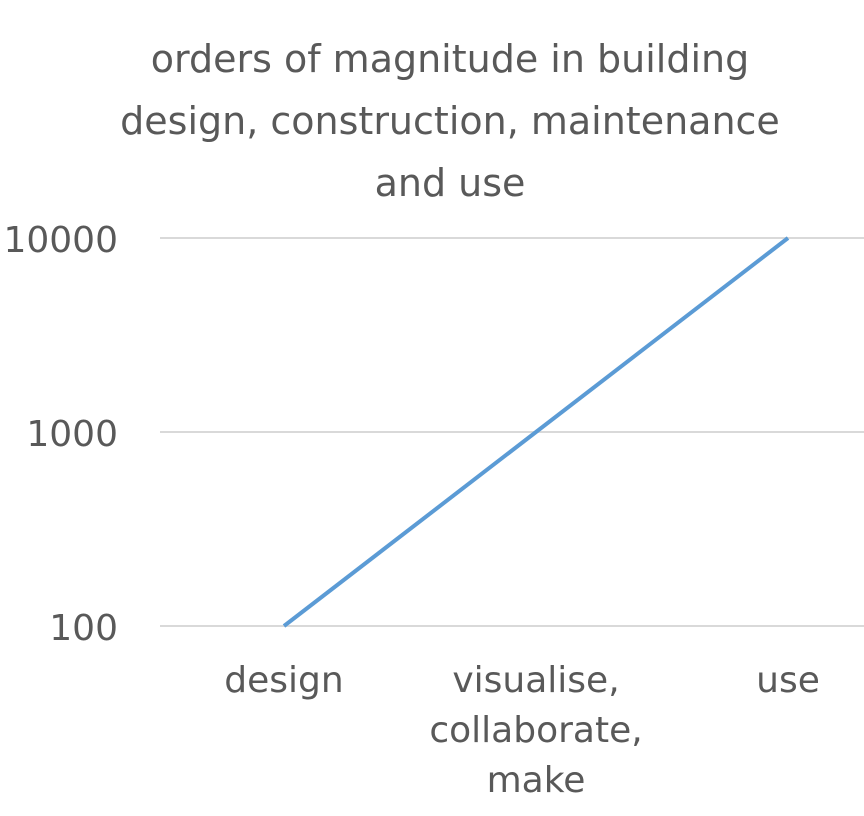 Image resolution: width=864 pixels, height=816 pixels. Describe the element at coordinates (788, 680) in the screenshot. I see `x-tick-label: use` at that location.